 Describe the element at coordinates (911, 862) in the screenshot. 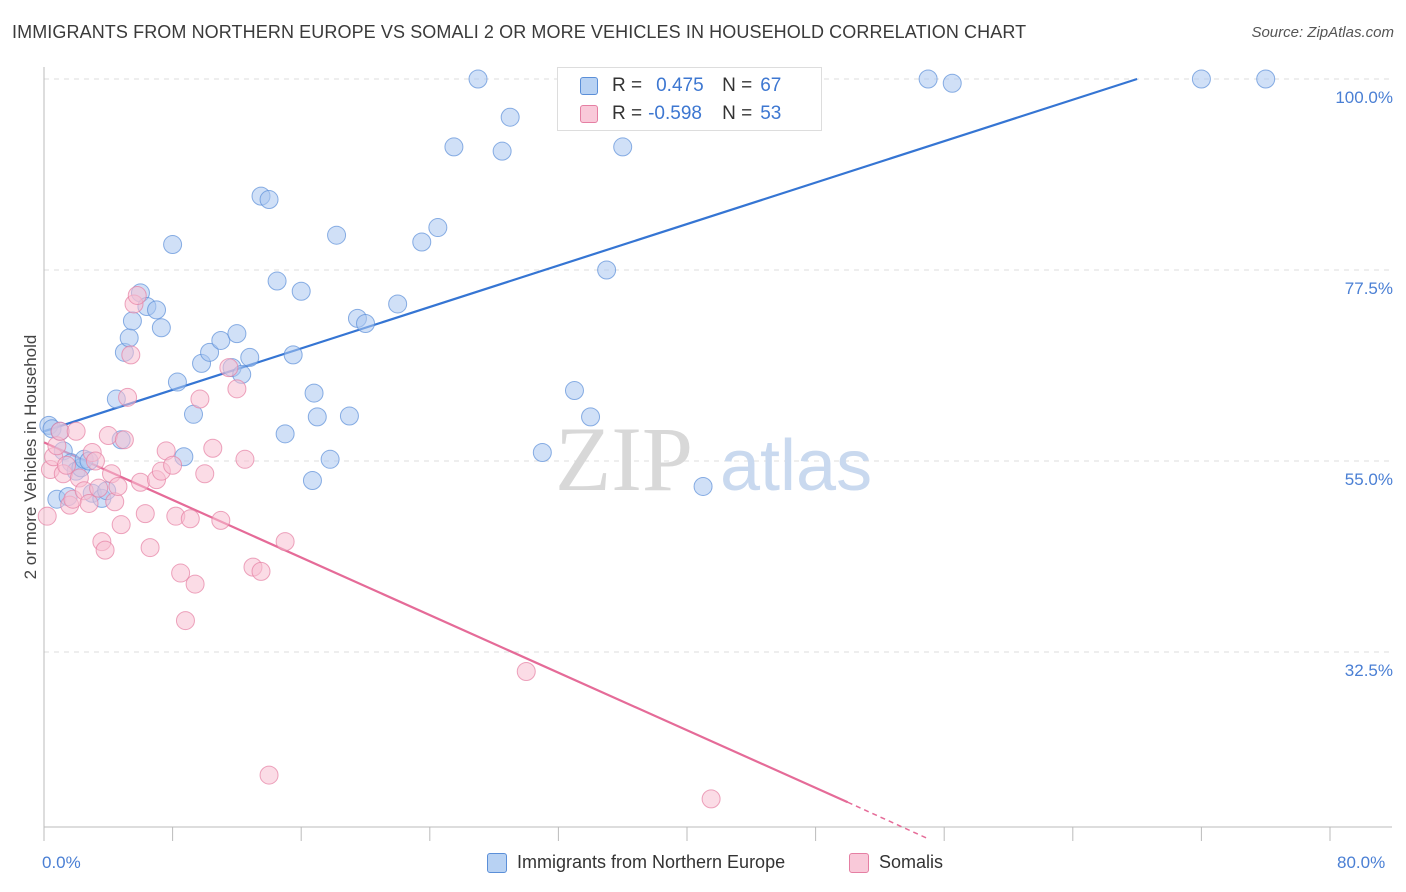

I see `legend-label: Somalis` at that location.